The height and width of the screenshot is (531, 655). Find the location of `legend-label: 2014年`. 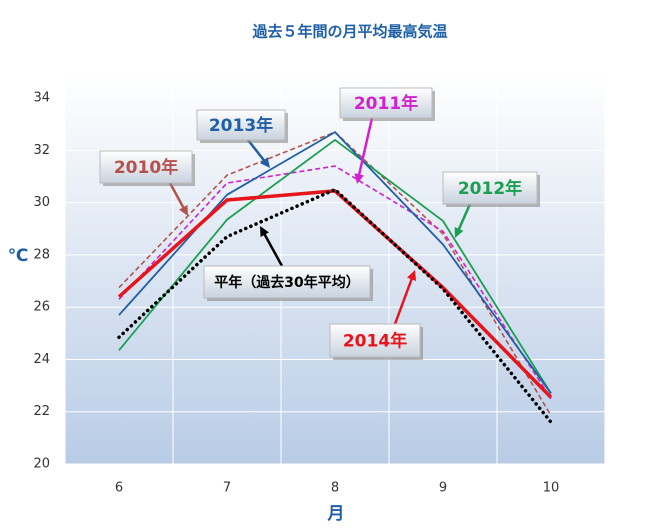

legend-label: 2014年 is located at coordinates (375, 341).